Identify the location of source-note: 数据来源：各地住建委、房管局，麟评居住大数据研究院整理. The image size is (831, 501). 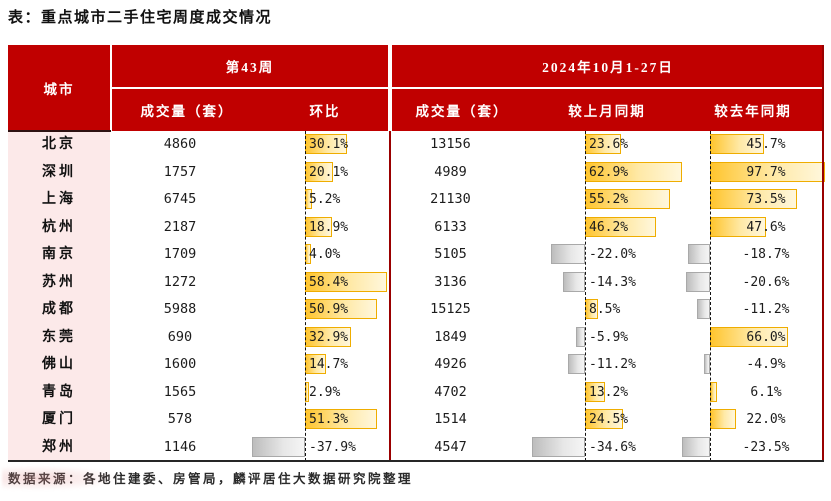
(211, 479).